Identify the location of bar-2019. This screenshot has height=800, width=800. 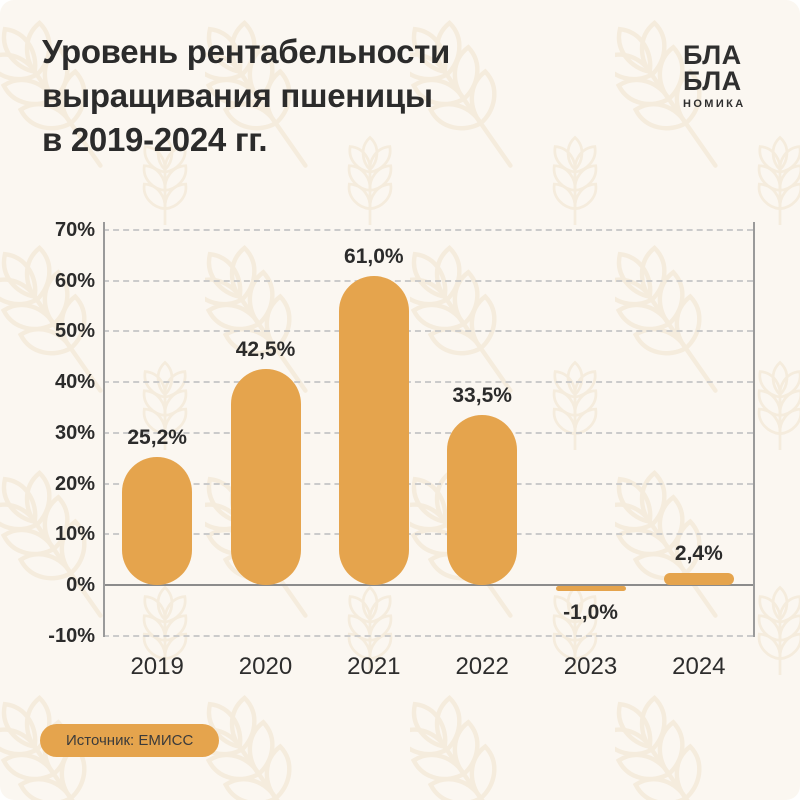
(157, 521).